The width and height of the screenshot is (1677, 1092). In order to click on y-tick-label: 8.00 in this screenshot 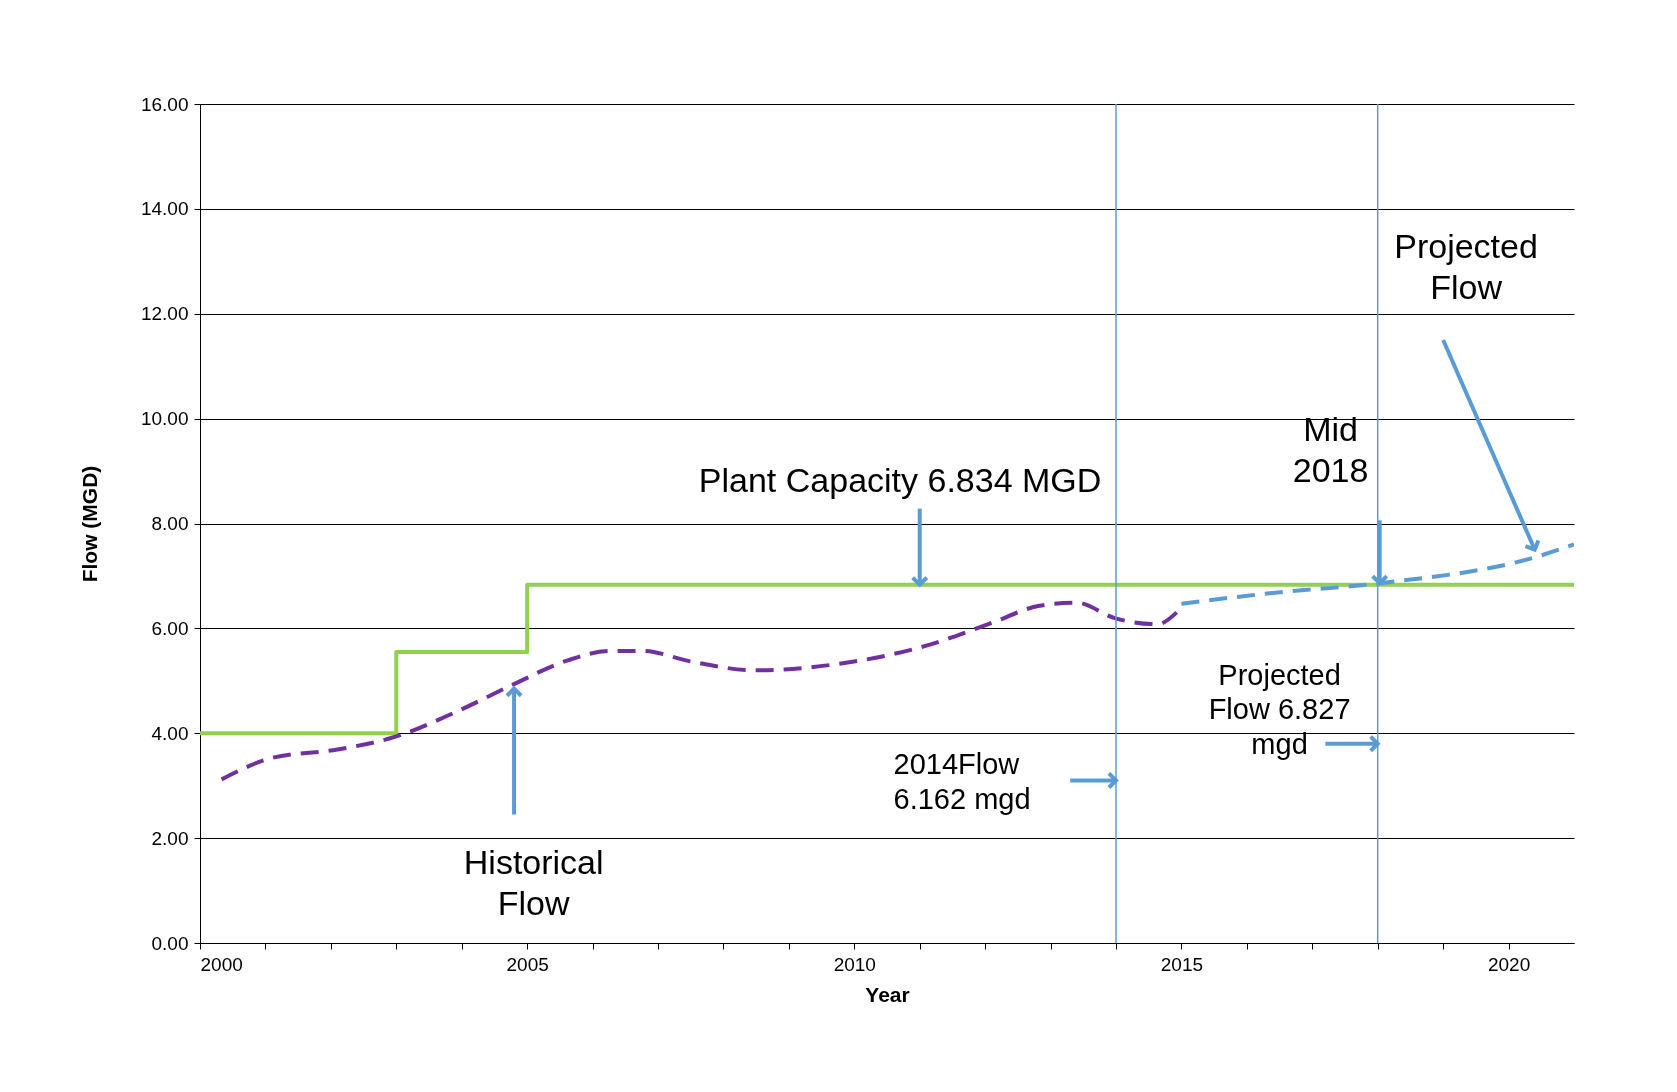, I will do `click(170, 523)`.